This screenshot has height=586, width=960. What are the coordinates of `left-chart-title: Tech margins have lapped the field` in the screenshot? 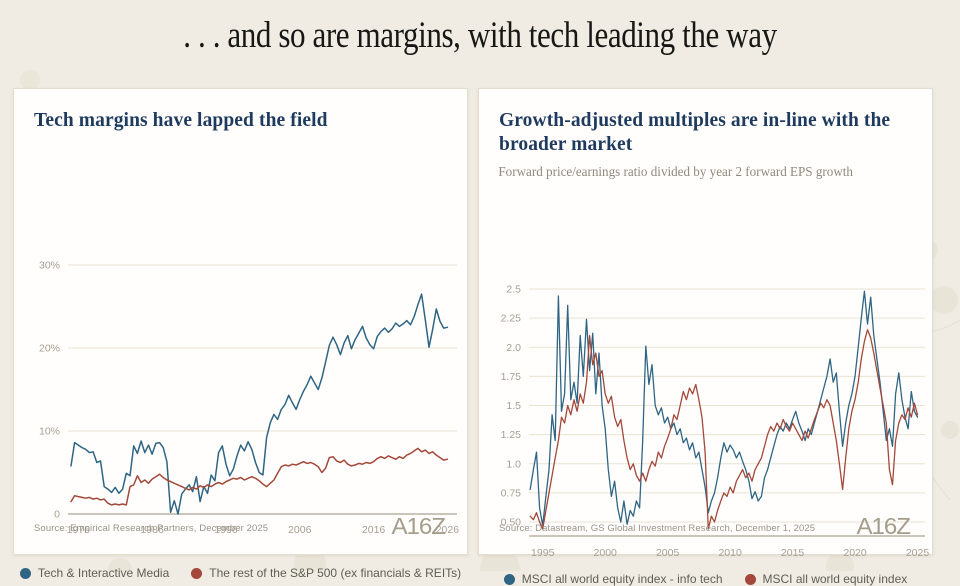 It's located at (181, 120).